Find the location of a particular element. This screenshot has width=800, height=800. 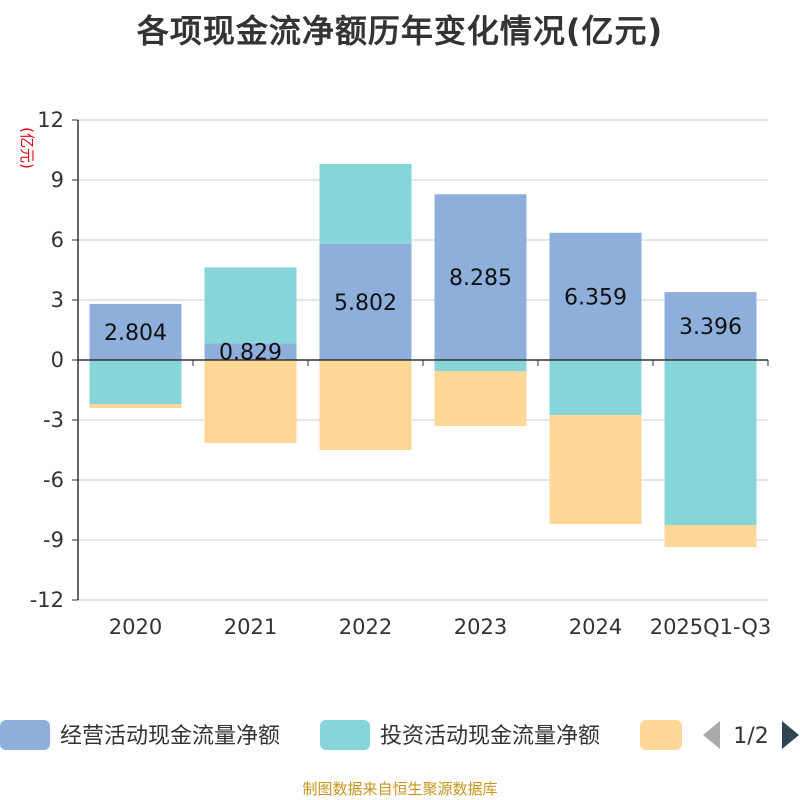

chart-title: 各项现金流净额历年变化情况(亿元) is located at coordinates (400, 31).